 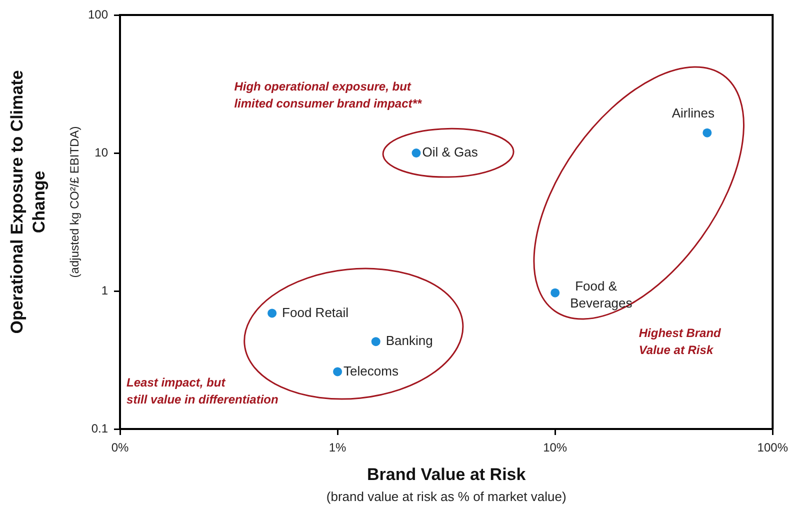 I want to click on x-tick-label: 10%, so click(x=555, y=447).